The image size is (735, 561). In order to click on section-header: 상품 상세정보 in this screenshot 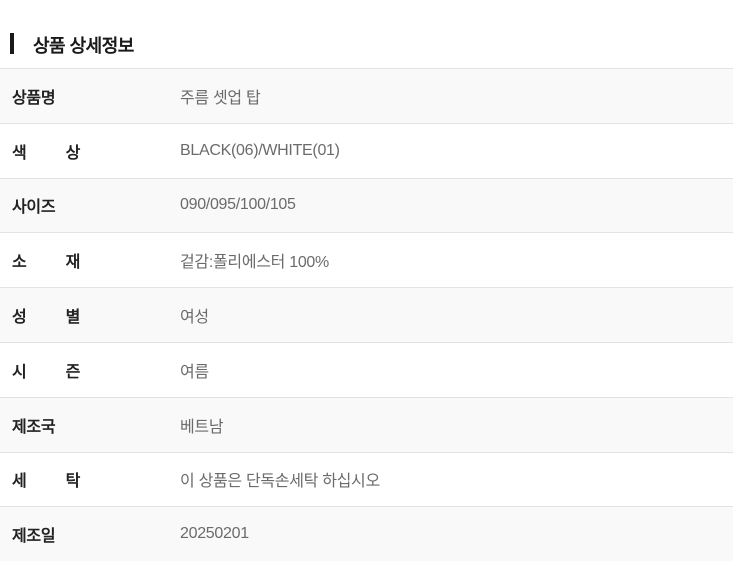, I will do `click(367, 34)`.